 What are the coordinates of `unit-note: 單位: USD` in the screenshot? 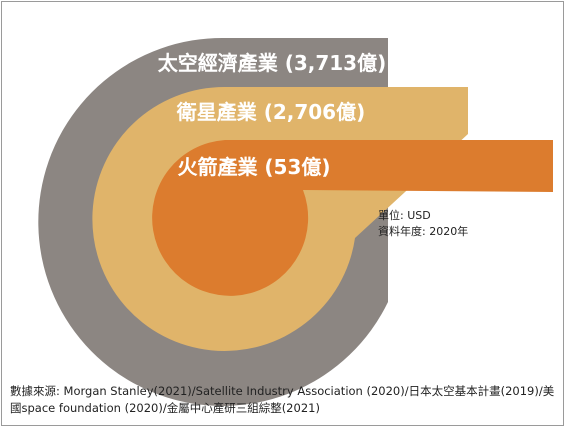 It's located at (404, 215).